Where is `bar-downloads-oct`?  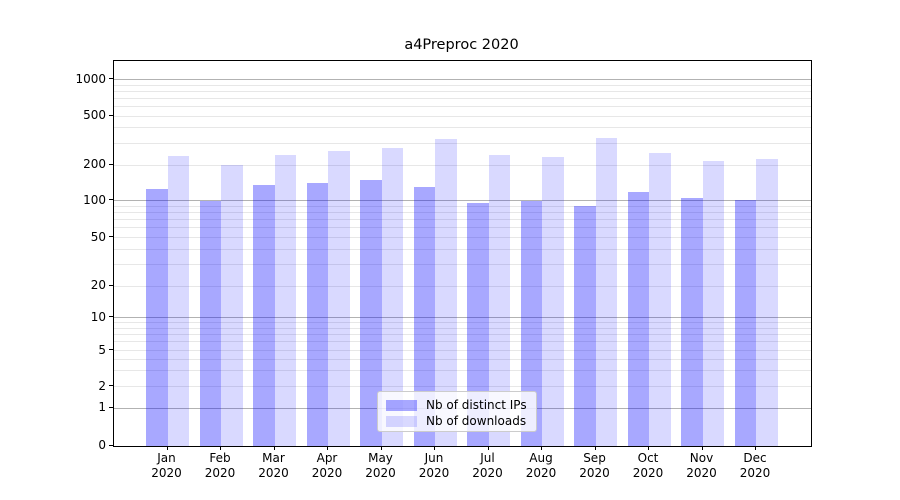
bar-downloads-oct is located at coordinates (660, 299).